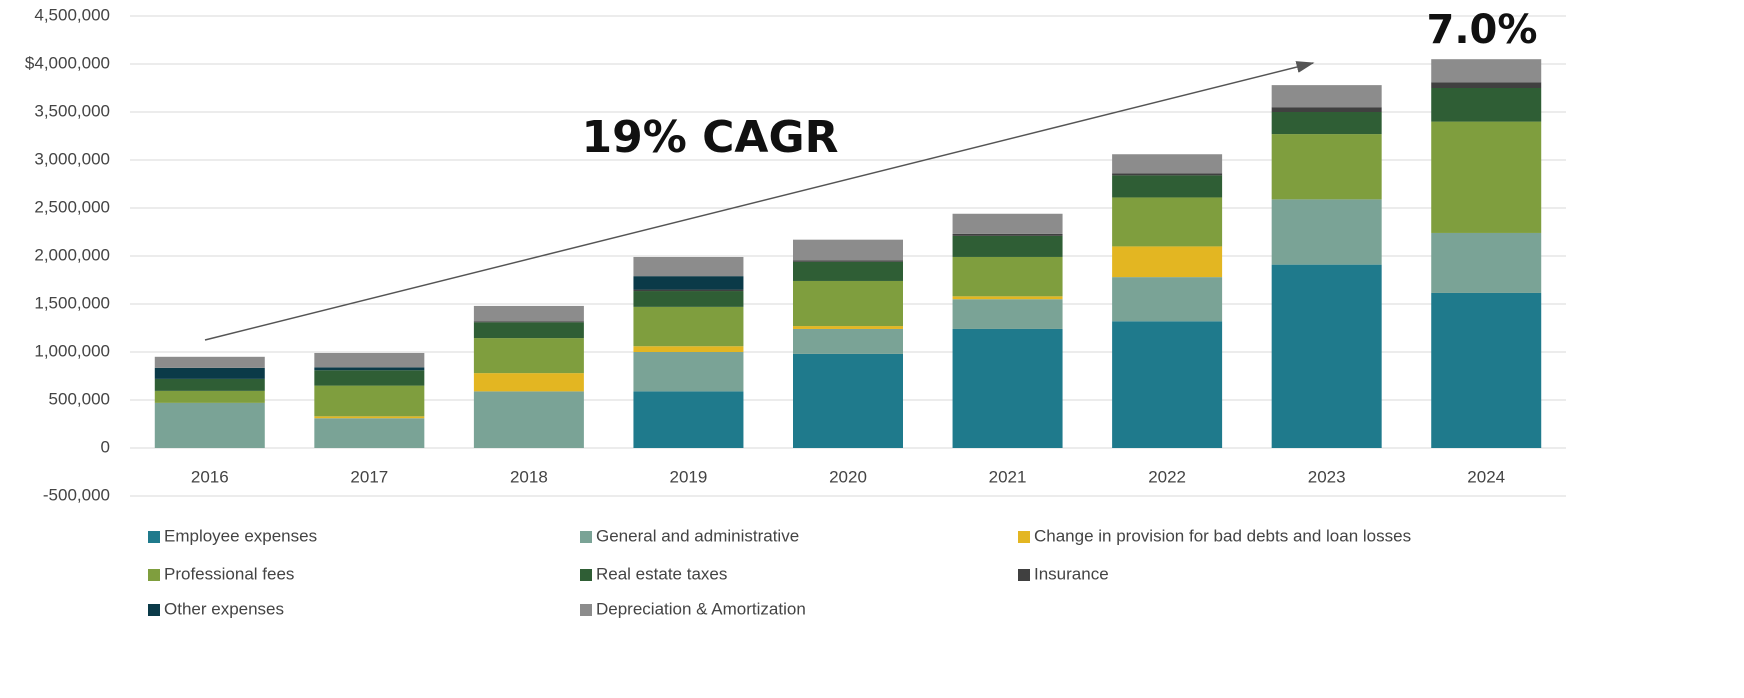 The width and height of the screenshot is (1744, 698). What do you see at coordinates (67, 62) in the screenshot?
I see `y-tick-label: $4,000,000` at bounding box center [67, 62].